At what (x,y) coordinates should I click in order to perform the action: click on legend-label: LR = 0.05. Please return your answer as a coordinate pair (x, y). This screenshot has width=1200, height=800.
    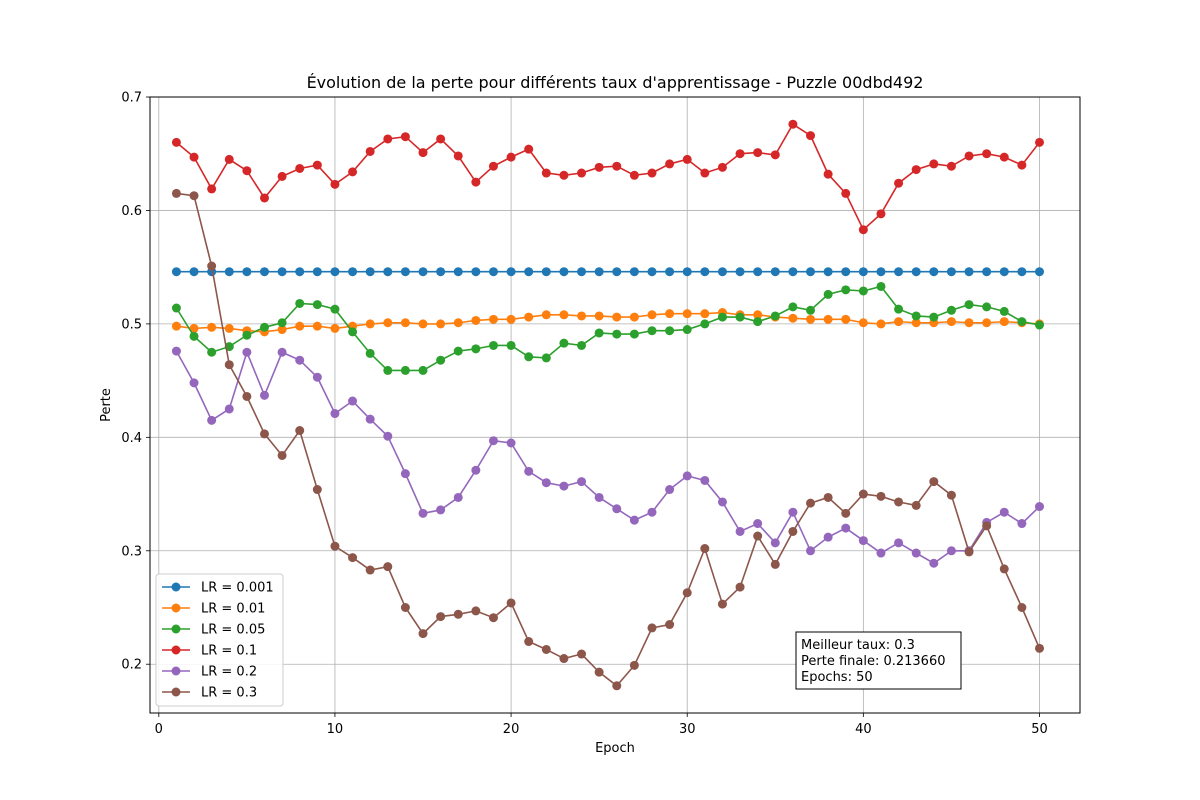
    Looking at the image, I should click on (233, 630).